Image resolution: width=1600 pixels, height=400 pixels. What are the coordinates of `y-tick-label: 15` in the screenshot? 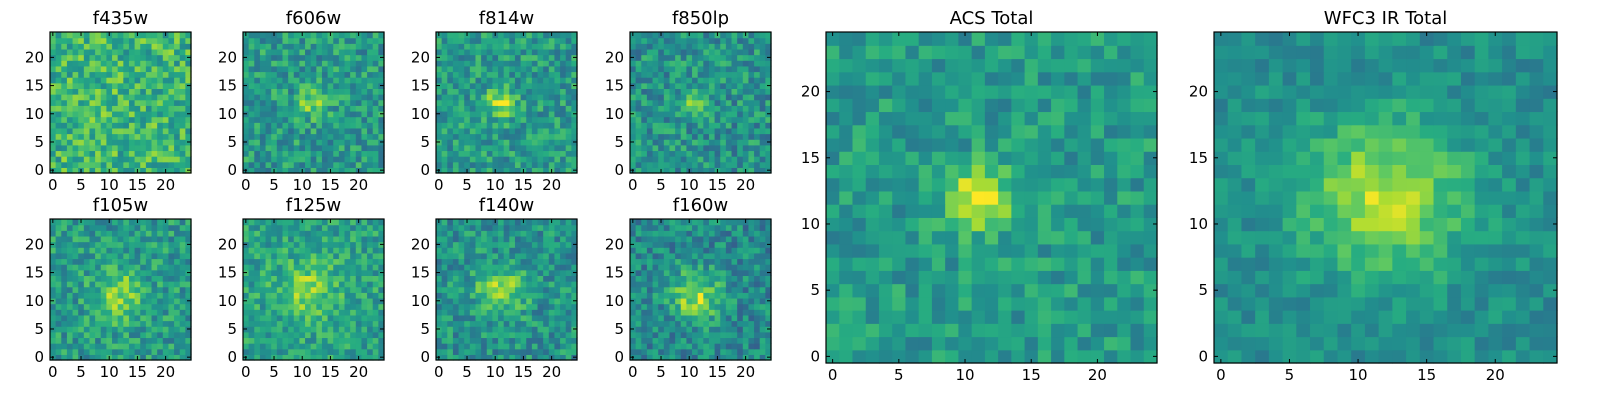 It's located at (227, 86).